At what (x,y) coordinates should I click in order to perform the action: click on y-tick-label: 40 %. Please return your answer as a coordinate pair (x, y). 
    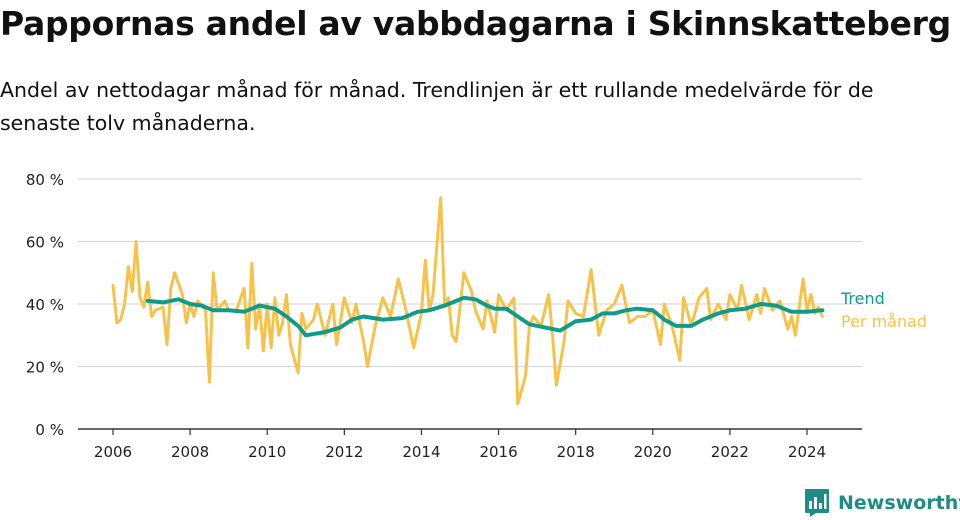
    Looking at the image, I should click on (45, 305).